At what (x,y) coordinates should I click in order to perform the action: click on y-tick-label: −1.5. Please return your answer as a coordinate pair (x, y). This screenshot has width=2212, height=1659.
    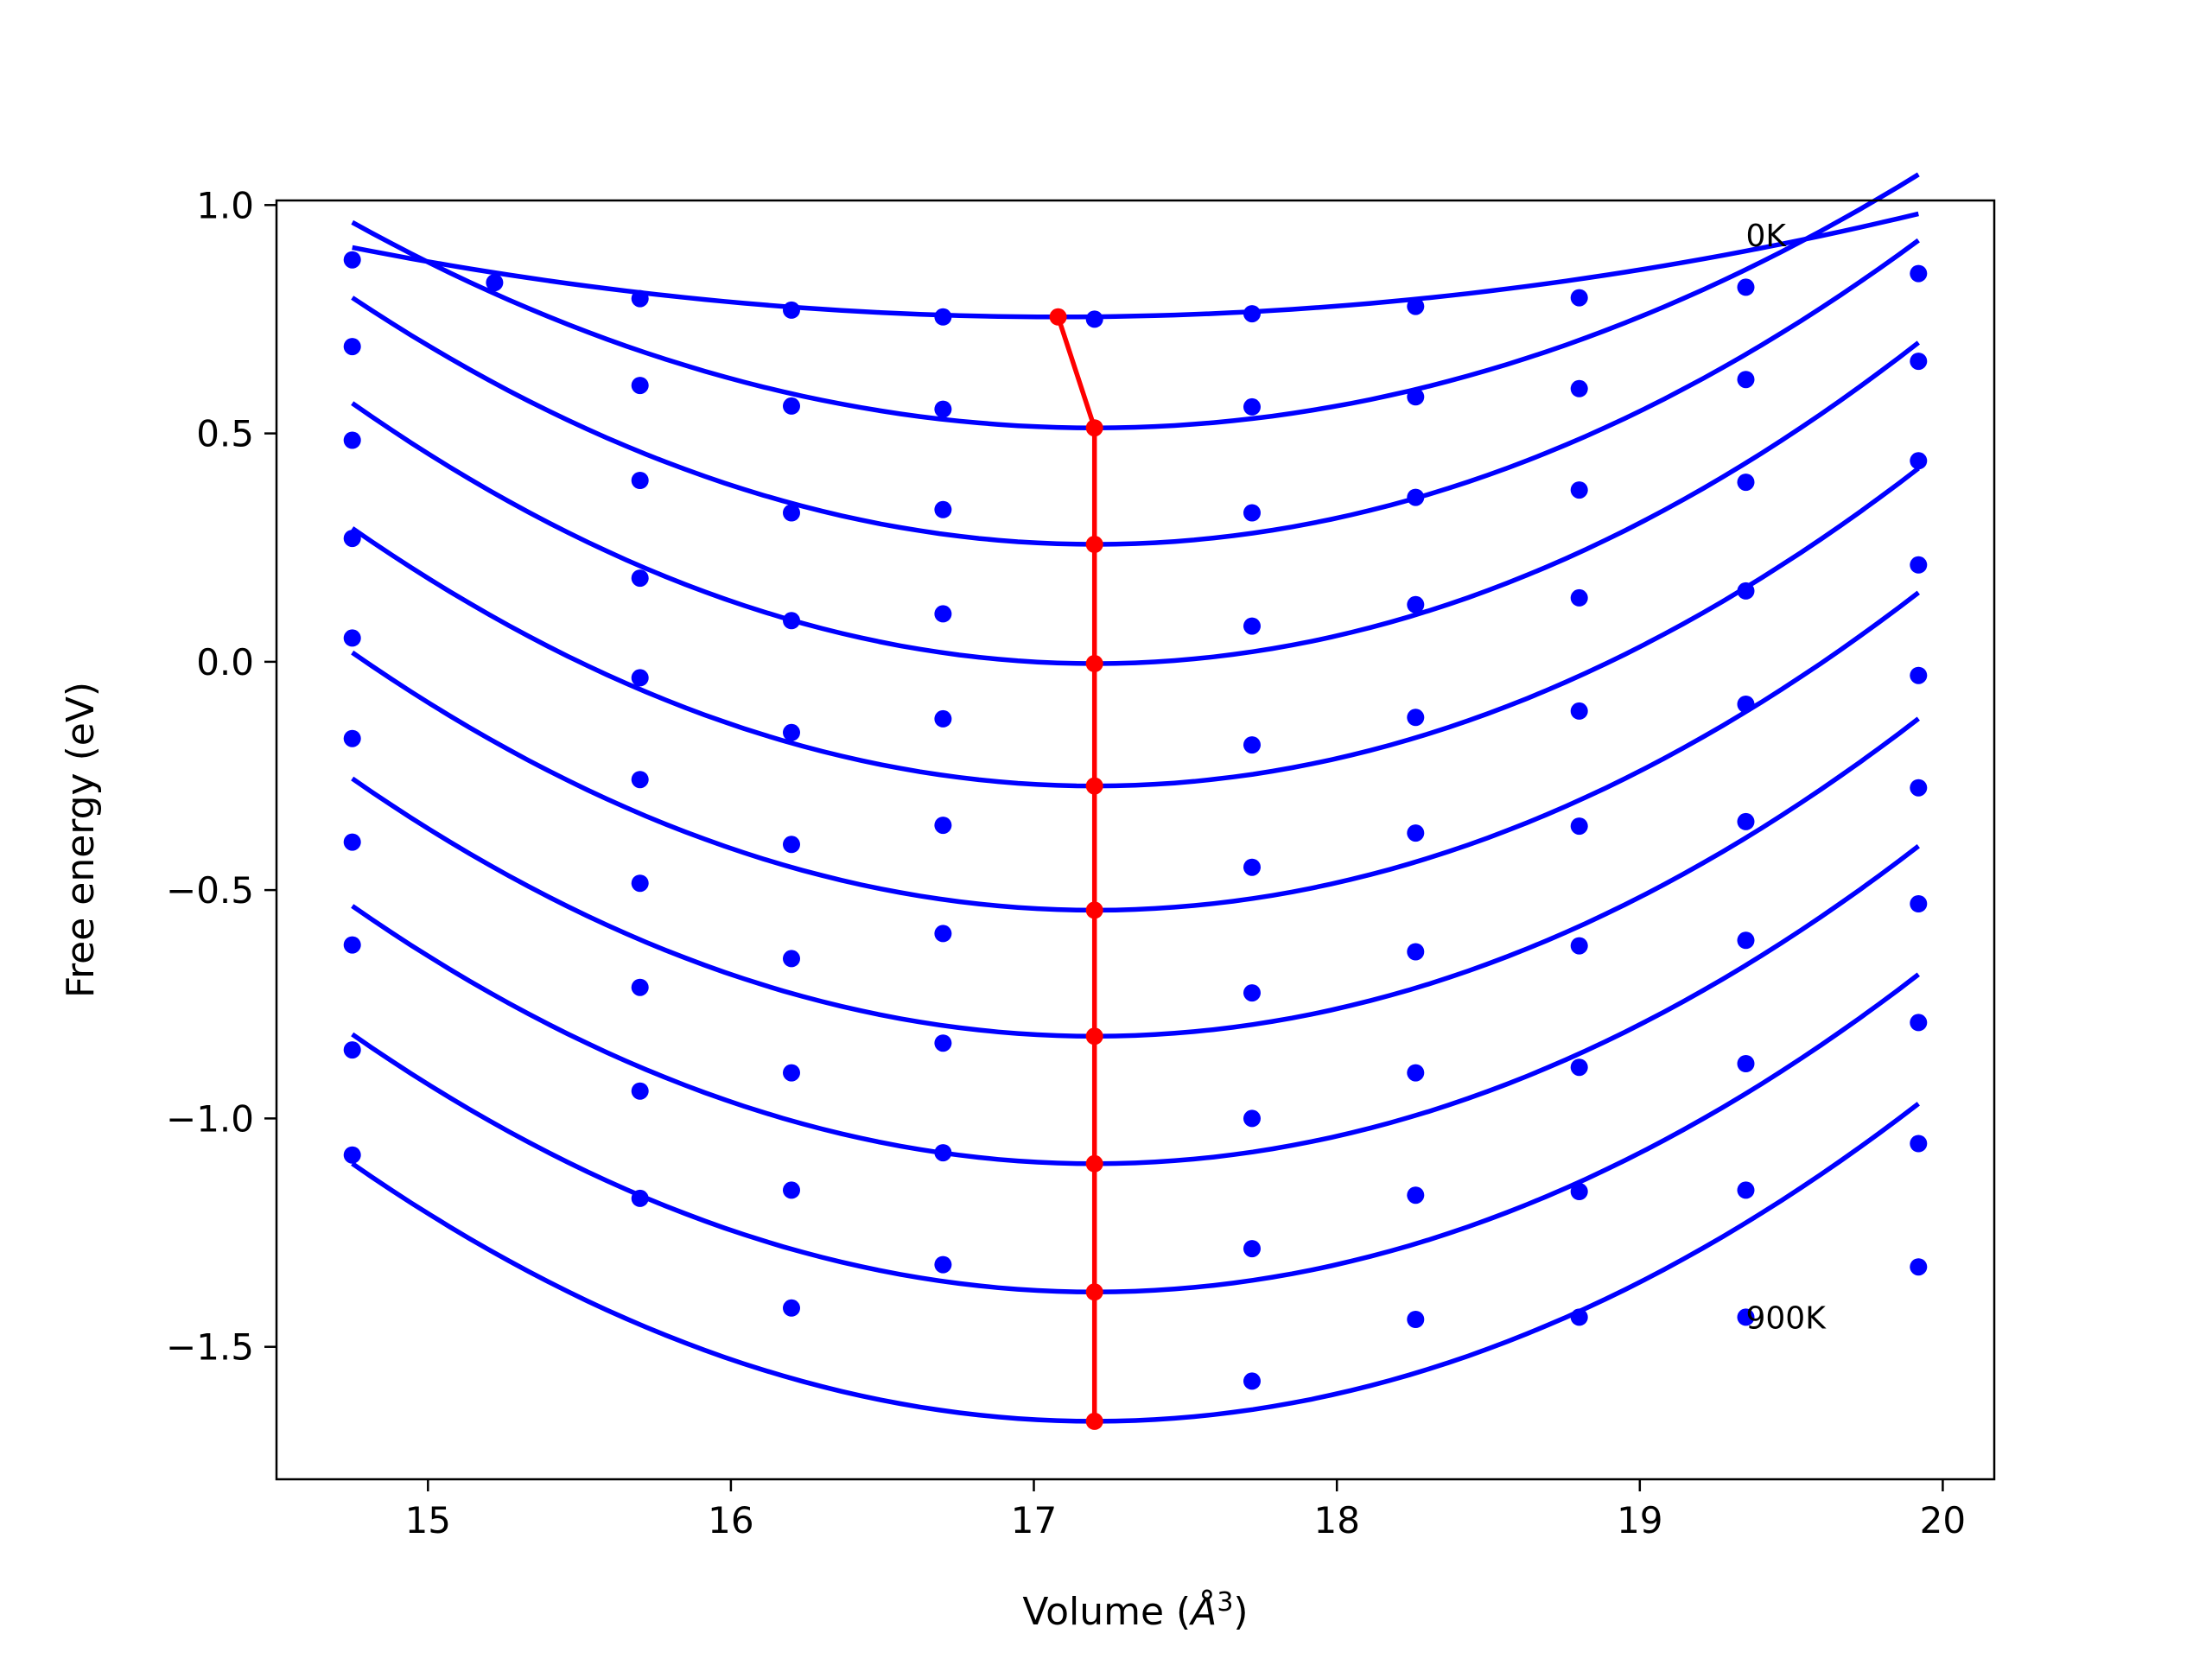
    Looking at the image, I should click on (210, 1347).